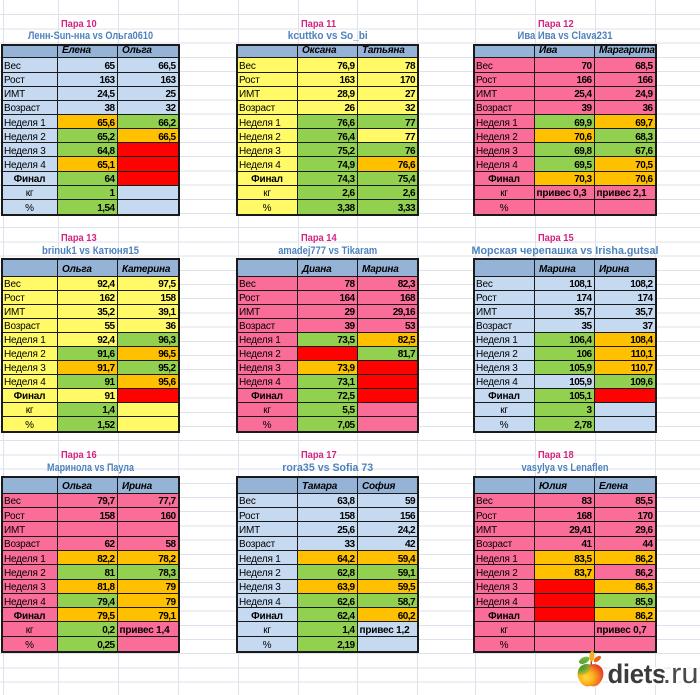  Describe the element at coordinates (681, 674) in the screenshot. I see `svg-text: .ru` at that location.